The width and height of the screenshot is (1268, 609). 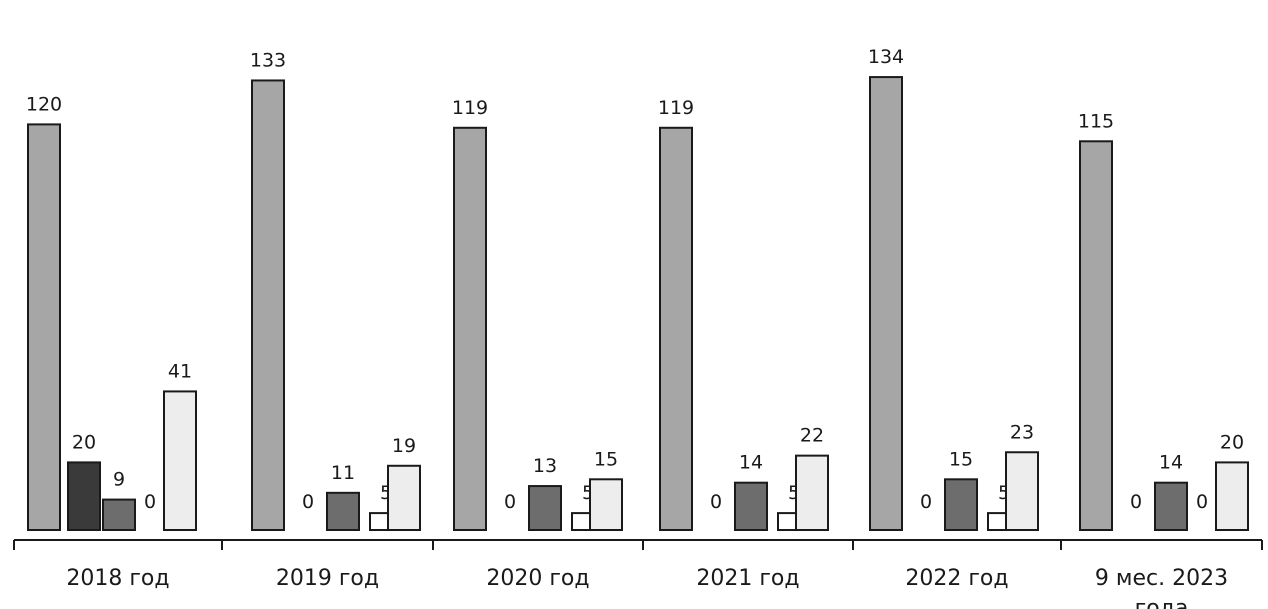 What do you see at coordinates (606, 459) in the screenshot?
I see `data-label-2-series-4: 15` at bounding box center [606, 459].